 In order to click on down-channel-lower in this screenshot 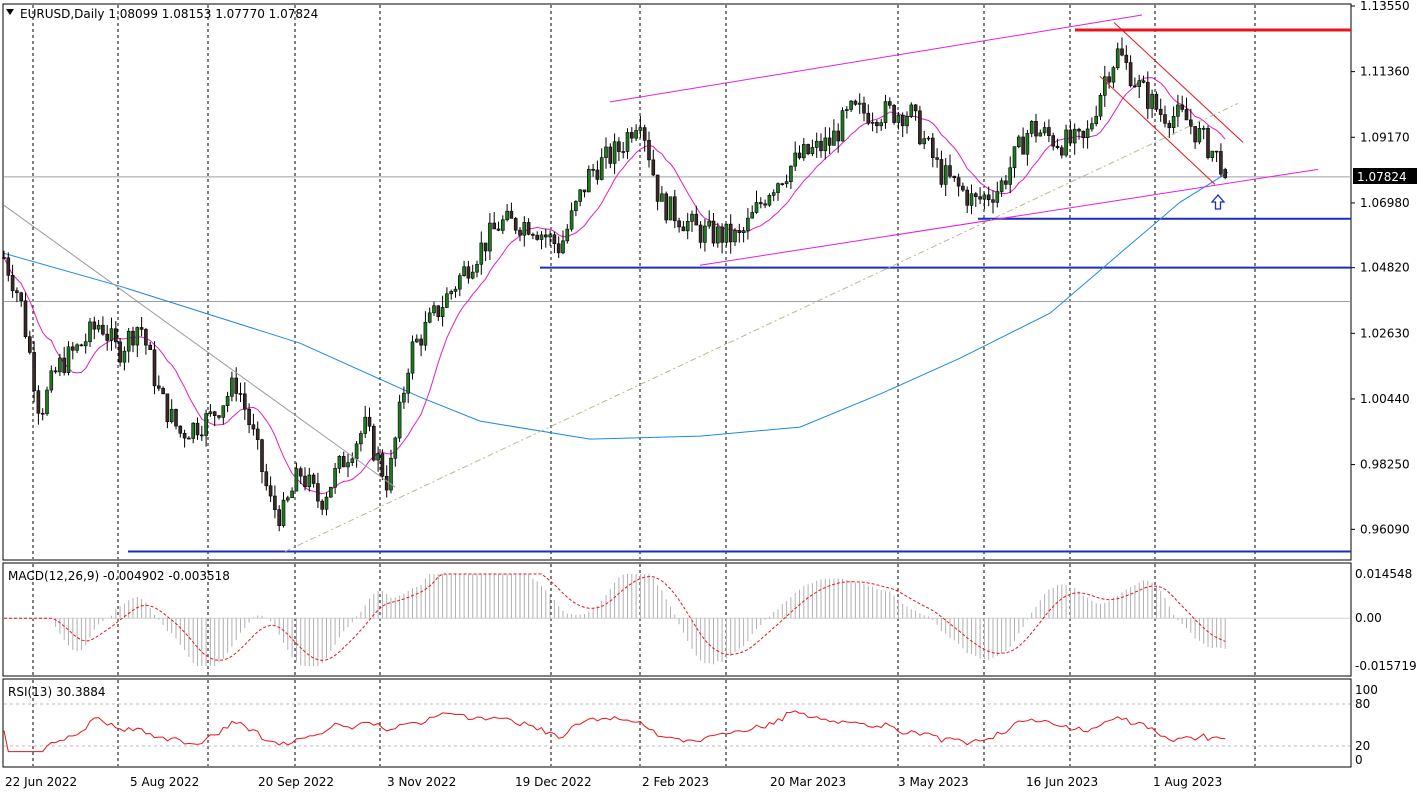, I will do `click(1157, 130)`.